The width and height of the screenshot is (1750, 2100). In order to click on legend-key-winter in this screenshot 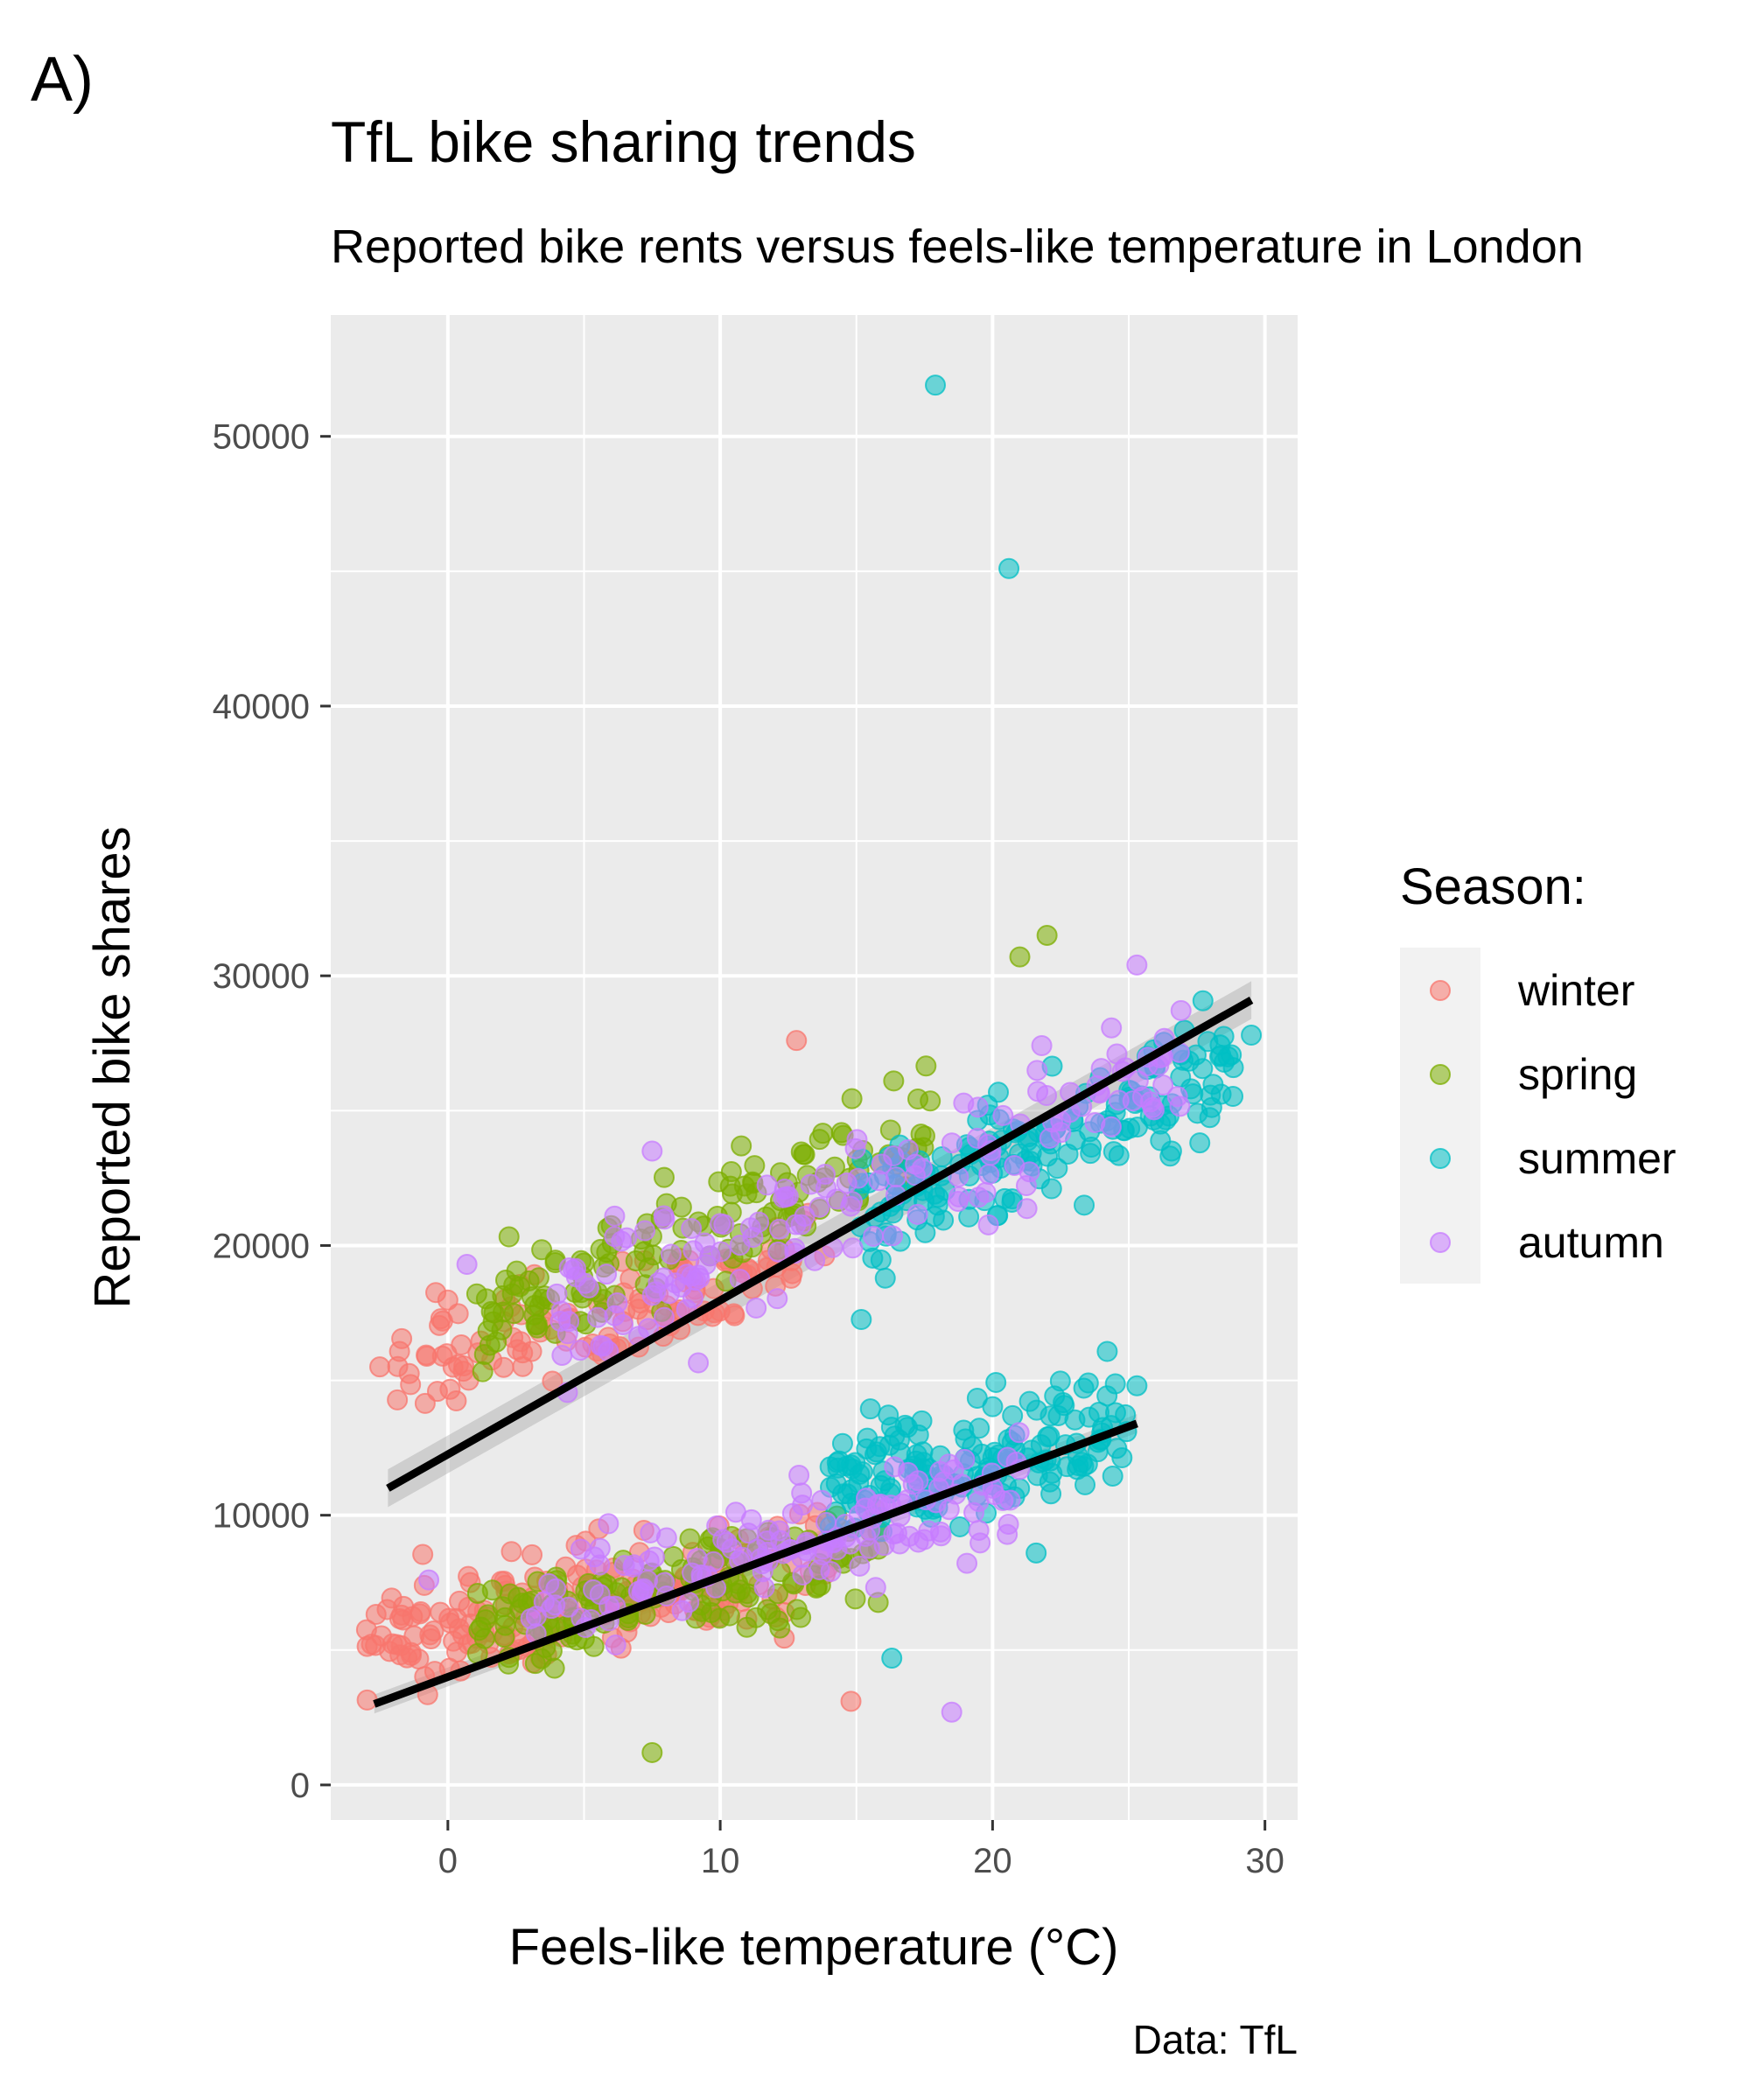, I will do `click(1440, 990)`.